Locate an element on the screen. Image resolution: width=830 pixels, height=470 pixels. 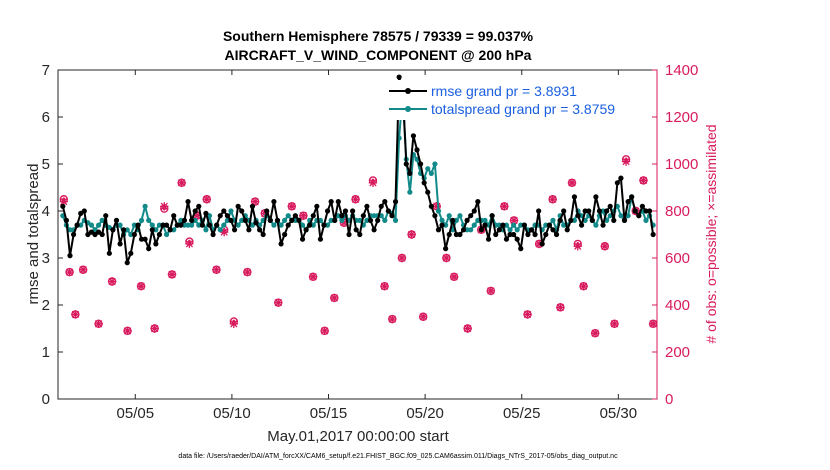
y2-tick-label: 600 is located at coordinates (677, 258).